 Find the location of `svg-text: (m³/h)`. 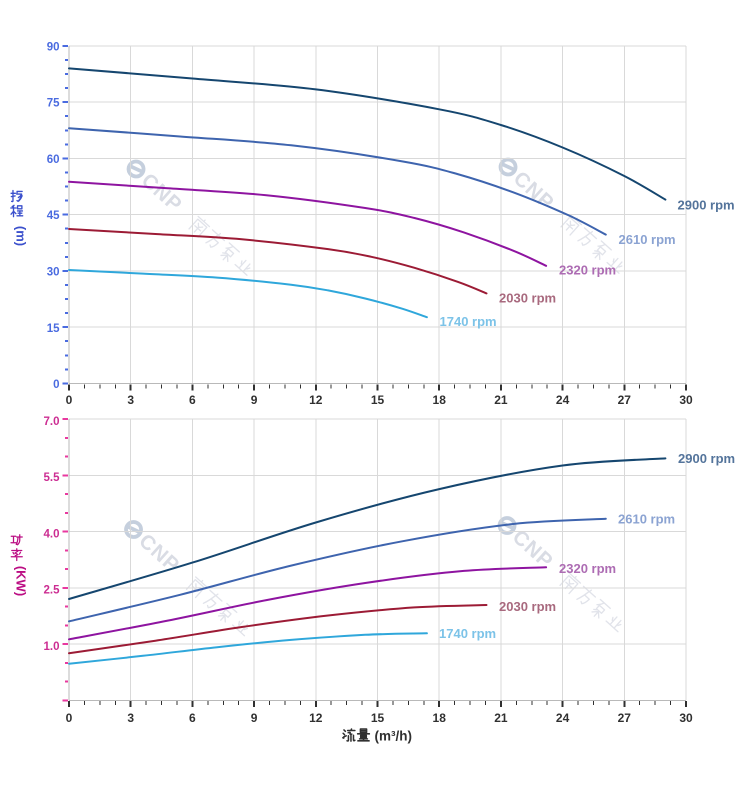

svg-text: (m³/h) is located at coordinates (394, 736).